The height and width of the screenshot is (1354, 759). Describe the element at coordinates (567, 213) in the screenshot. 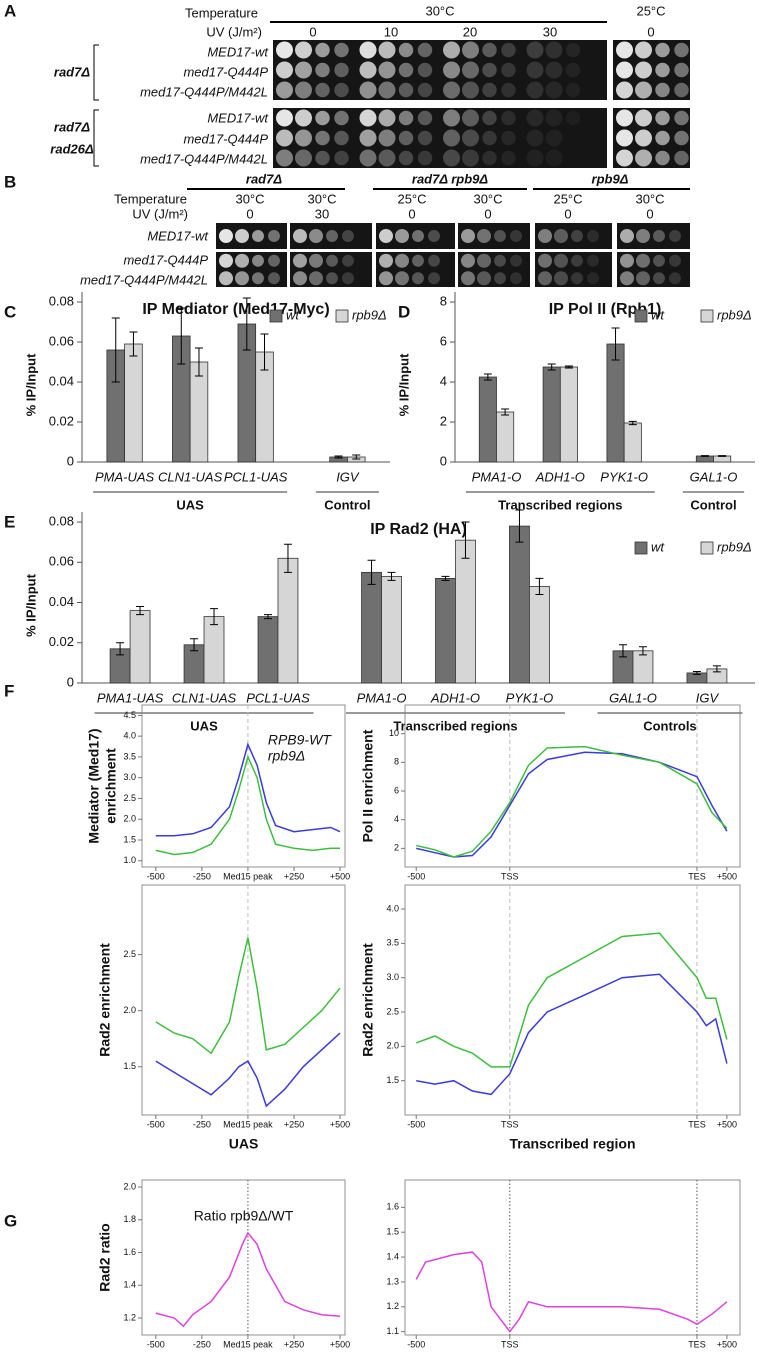

I see `uv-dose: 0` at that location.